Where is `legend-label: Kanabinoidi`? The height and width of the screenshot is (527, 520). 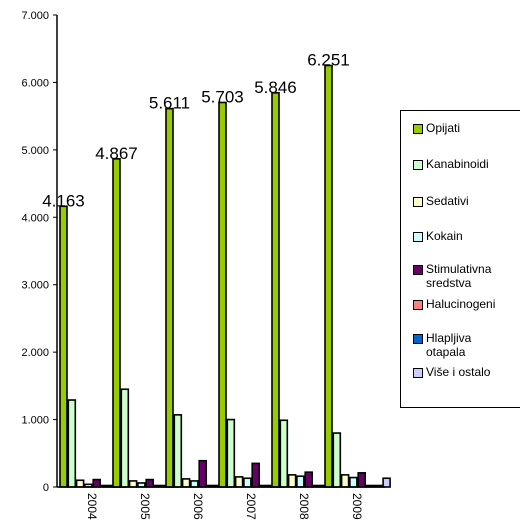 legend-label: Kanabinoidi is located at coordinates (457, 164).